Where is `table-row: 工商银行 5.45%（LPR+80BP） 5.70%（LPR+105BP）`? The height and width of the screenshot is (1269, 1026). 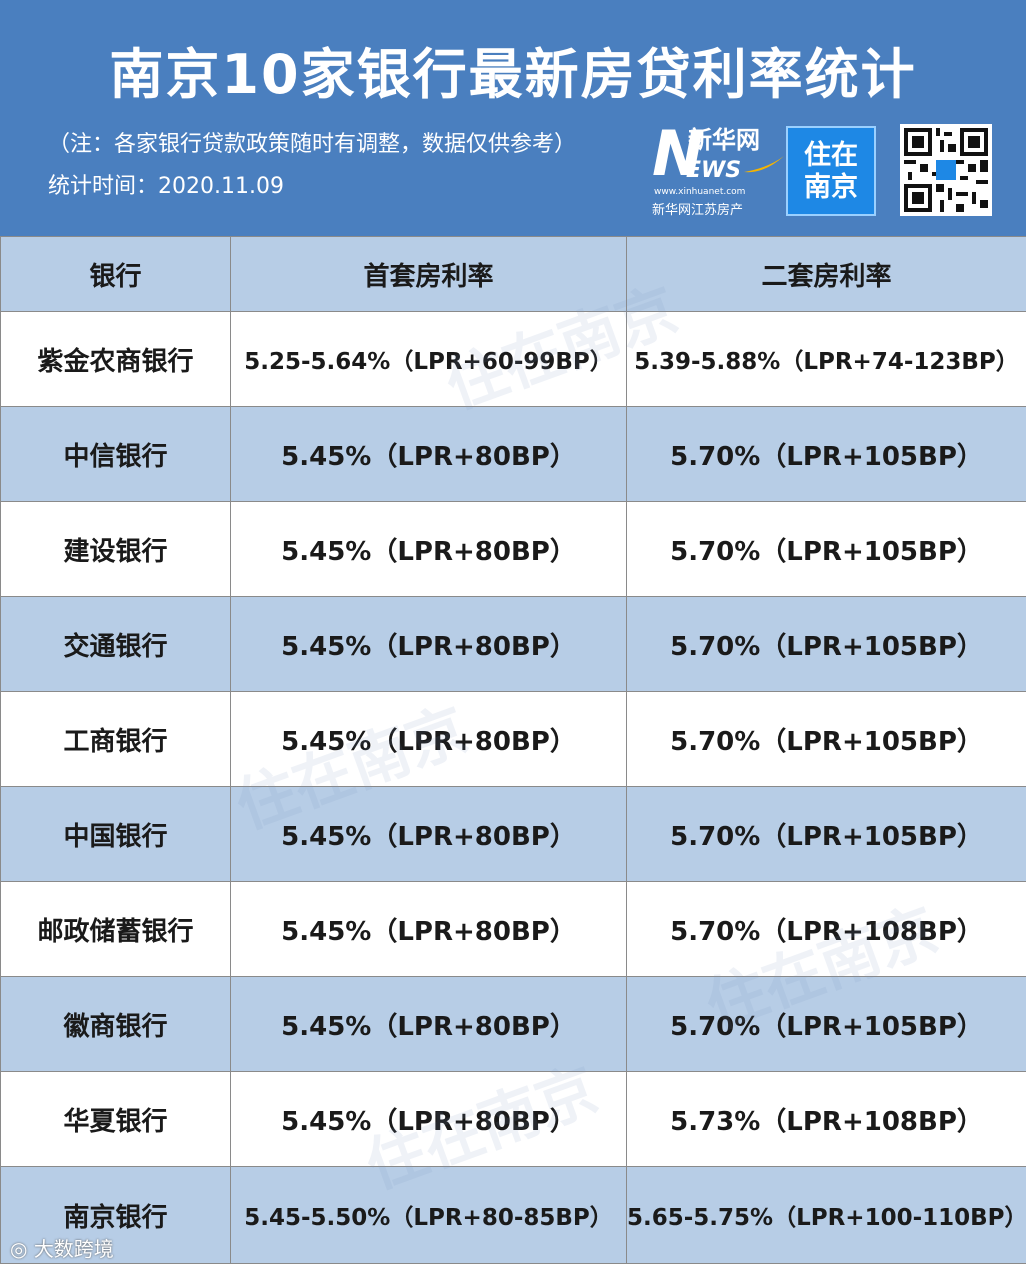 table-row: 工商银行 5.45%（LPR+80BP） 5.70%（LPR+105BP） is located at coordinates (513, 739).